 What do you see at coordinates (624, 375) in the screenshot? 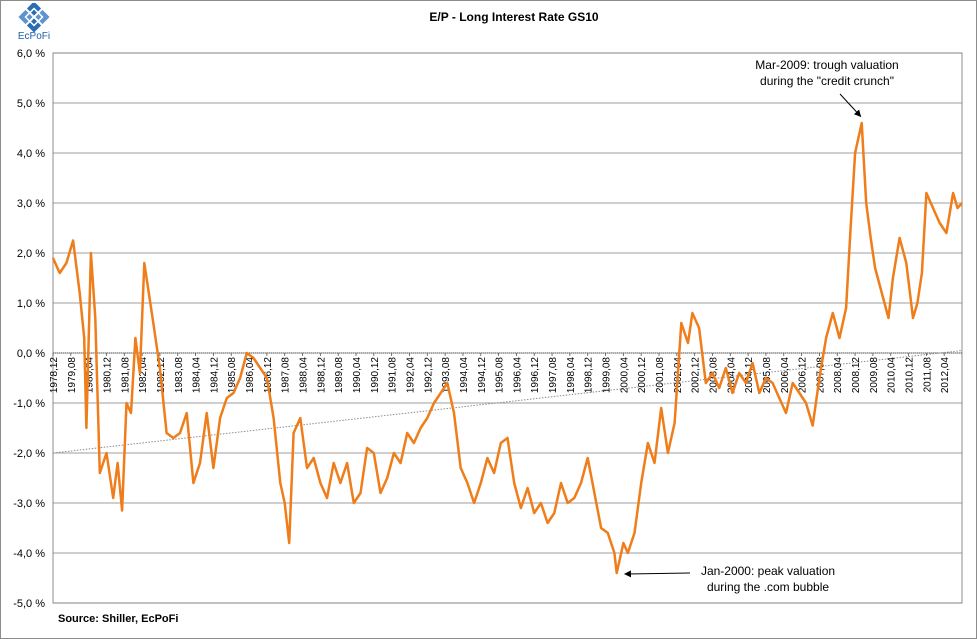
I see `x-tick-label: 2000,04` at bounding box center [624, 375].